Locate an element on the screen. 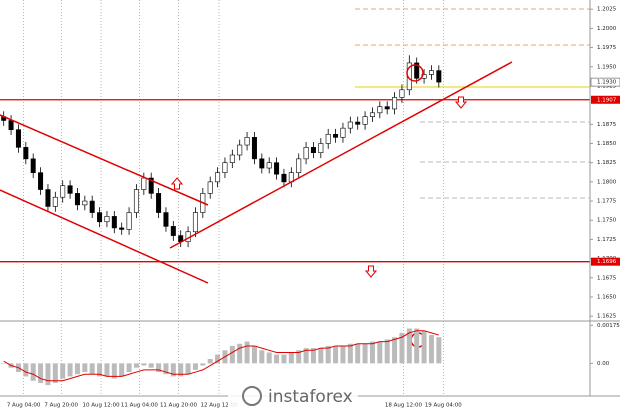 The image size is (620, 412). indicator-tick-label: 0.00 is located at coordinates (603, 364).